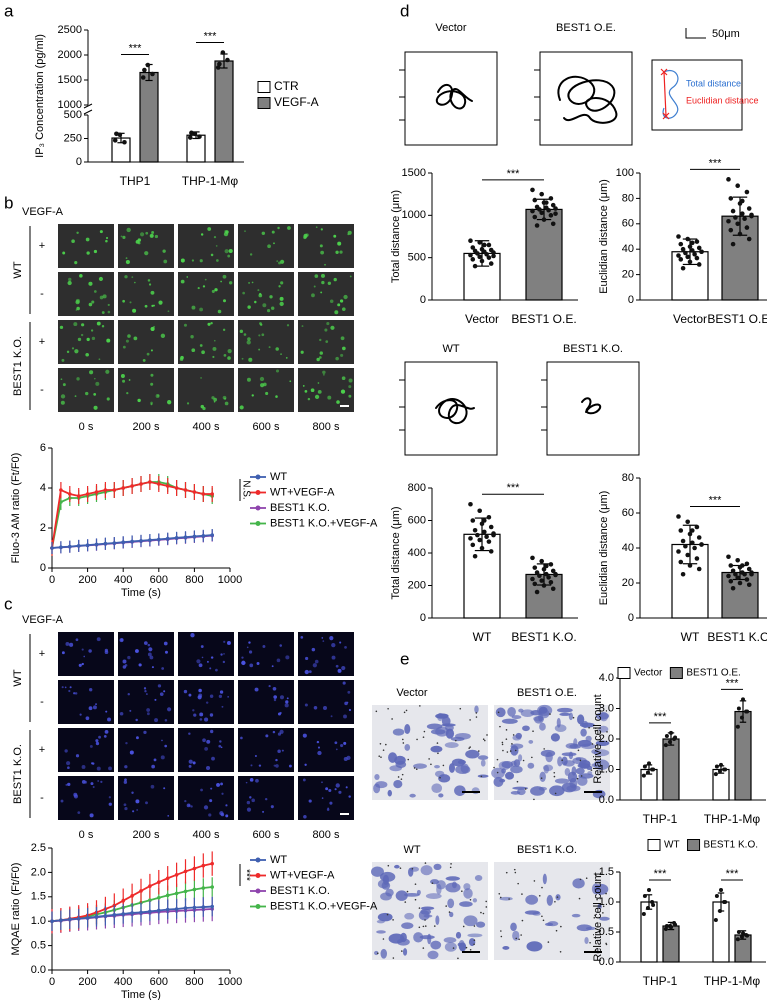 The height and width of the screenshot is (1000, 767). Describe the element at coordinates (690, 637) in the screenshot. I see `x-tick-label: WT` at that location.